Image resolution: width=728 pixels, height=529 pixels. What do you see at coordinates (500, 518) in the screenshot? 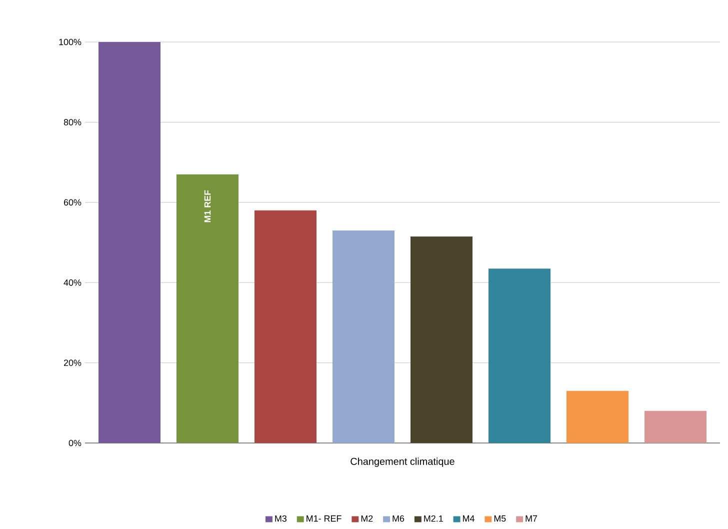
I see `legend-label: M5` at bounding box center [500, 518].